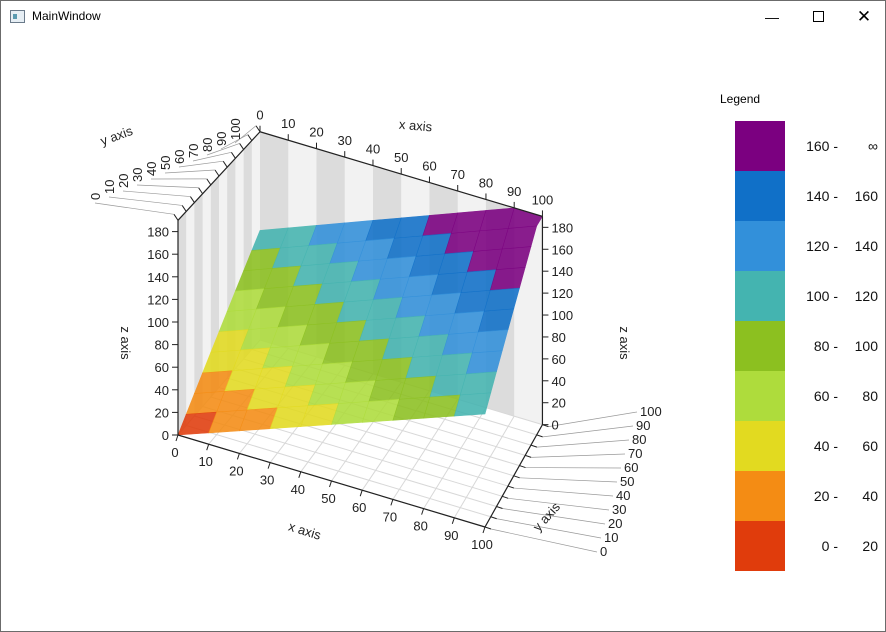  Describe the element at coordinates (162, 390) in the screenshot. I see `z-tick-label: 40` at that location.